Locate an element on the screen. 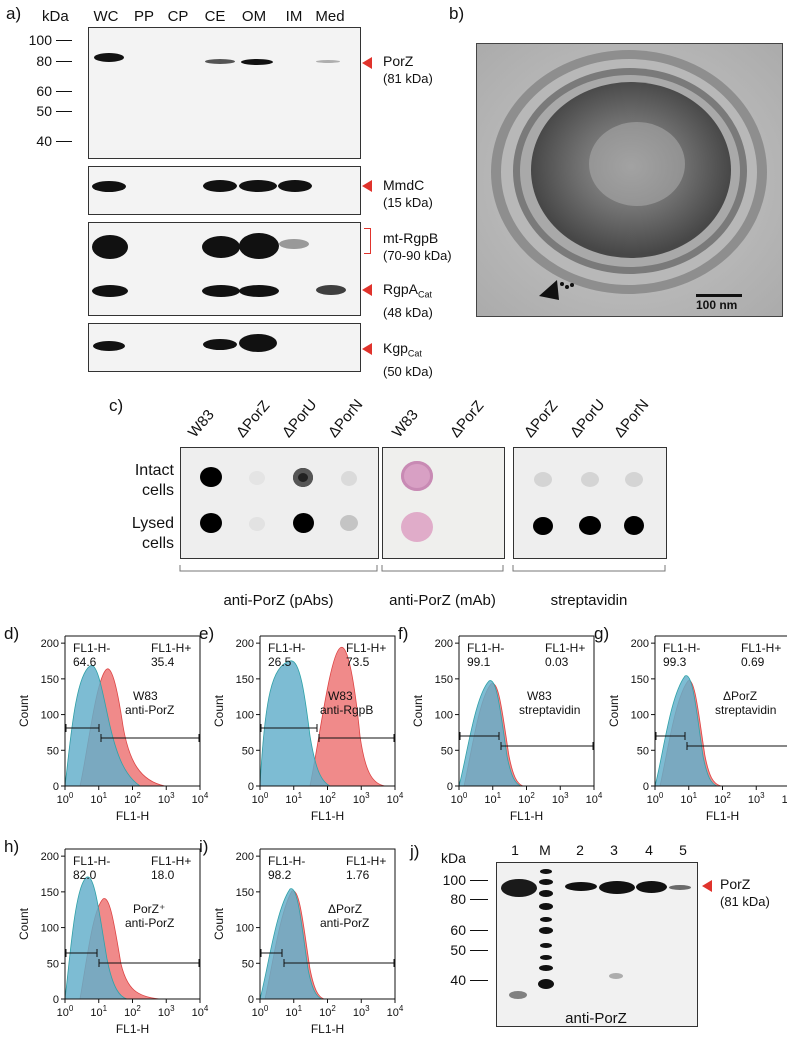 This screenshot has height=1048, width=787. blot-j is located at coordinates (597, 944).